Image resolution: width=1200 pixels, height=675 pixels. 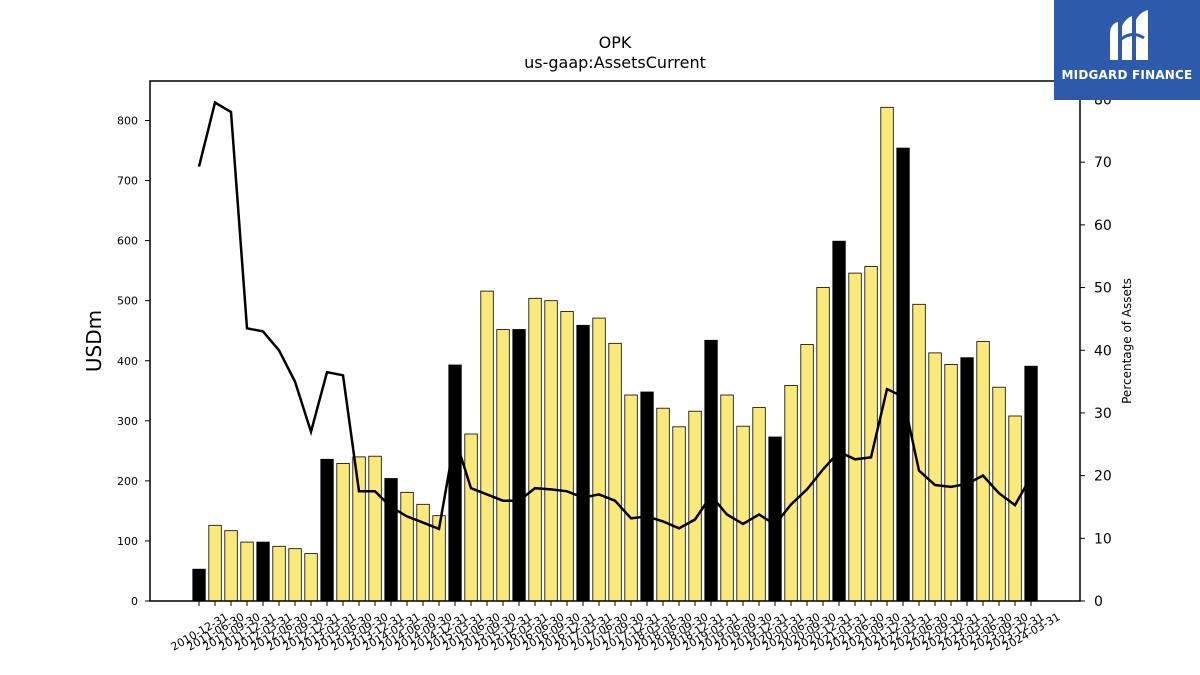 What do you see at coordinates (1103, 351) in the screenshot?
I see `y-right-tick-label: 40` at bounding box center [1103, 351].